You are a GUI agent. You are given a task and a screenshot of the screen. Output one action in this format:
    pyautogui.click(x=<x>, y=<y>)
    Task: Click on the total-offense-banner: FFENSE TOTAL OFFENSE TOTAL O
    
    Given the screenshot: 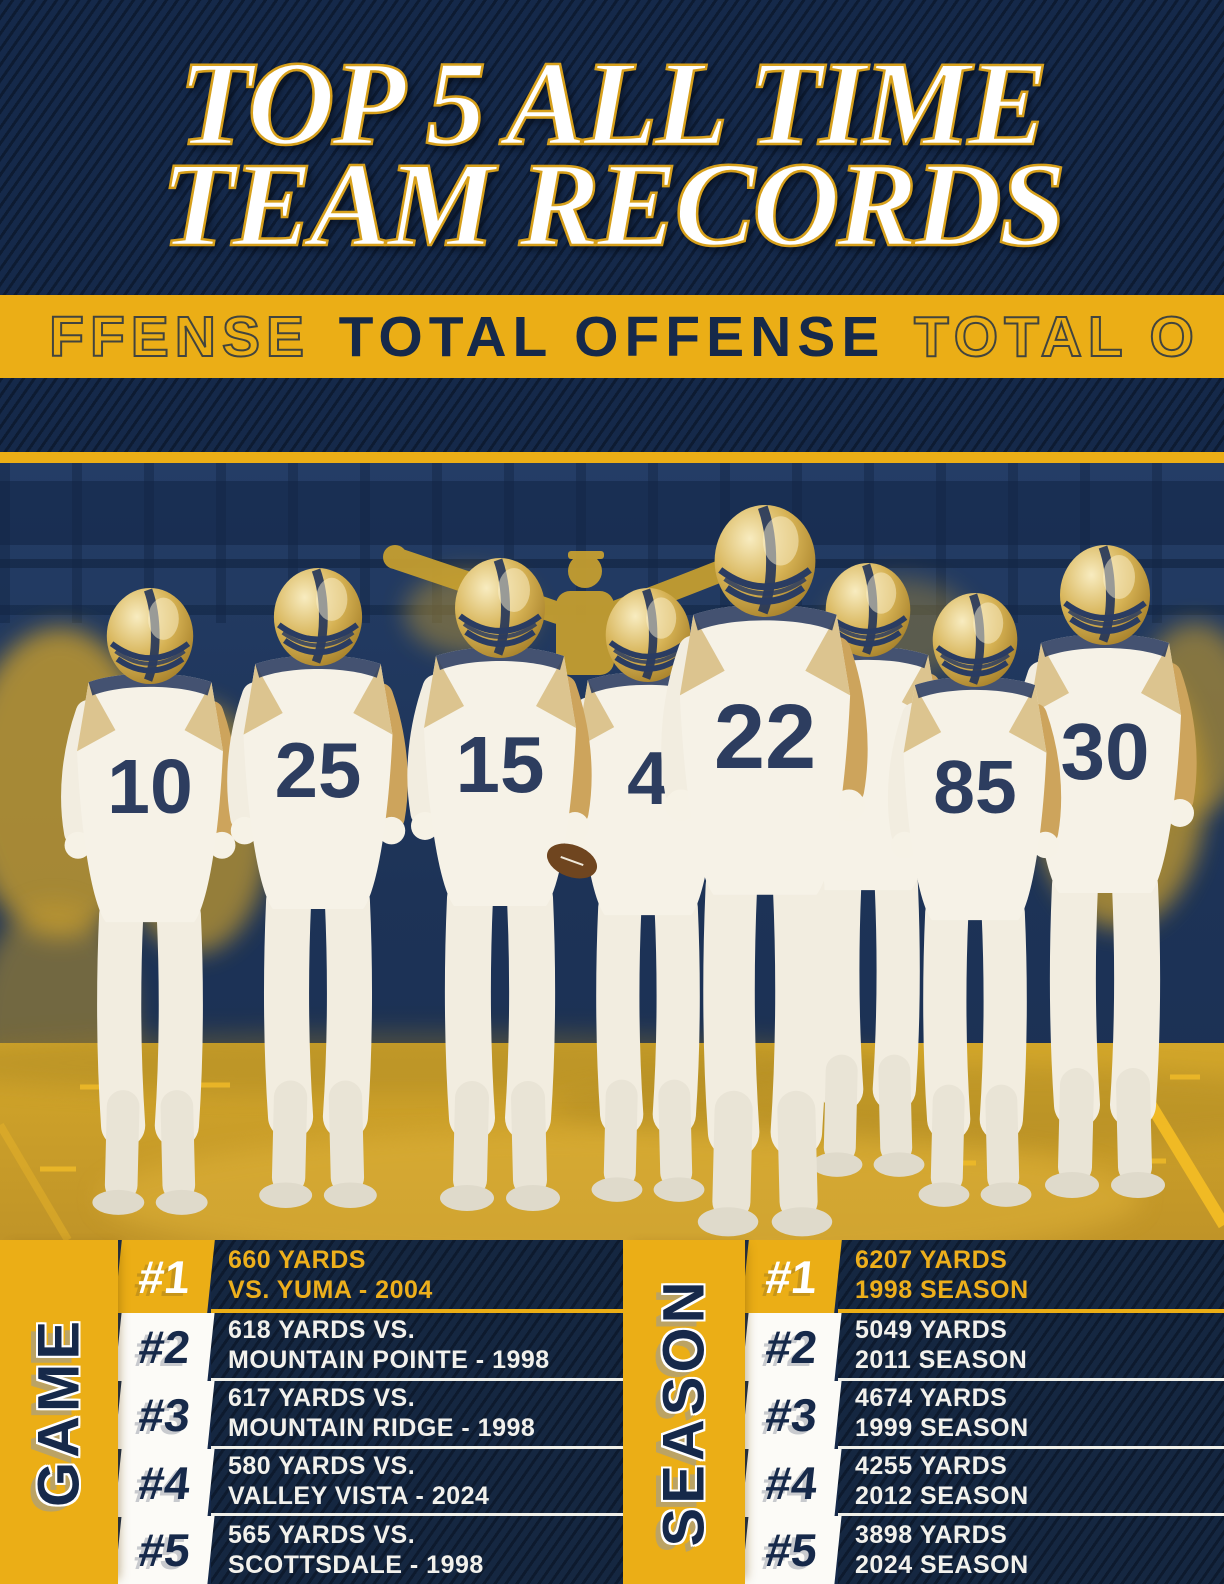 What is the action you would take?
    pyautogui.click(x=612, y=336)
    